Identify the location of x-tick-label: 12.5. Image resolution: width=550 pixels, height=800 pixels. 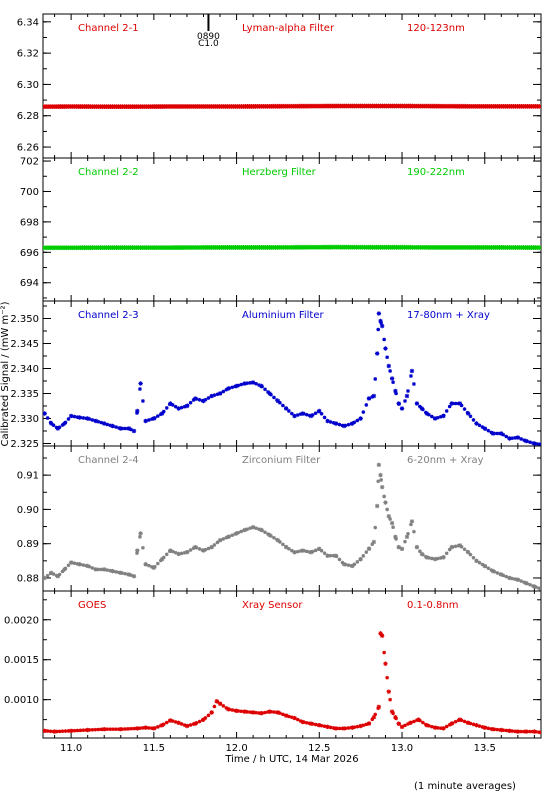
(319, 748).